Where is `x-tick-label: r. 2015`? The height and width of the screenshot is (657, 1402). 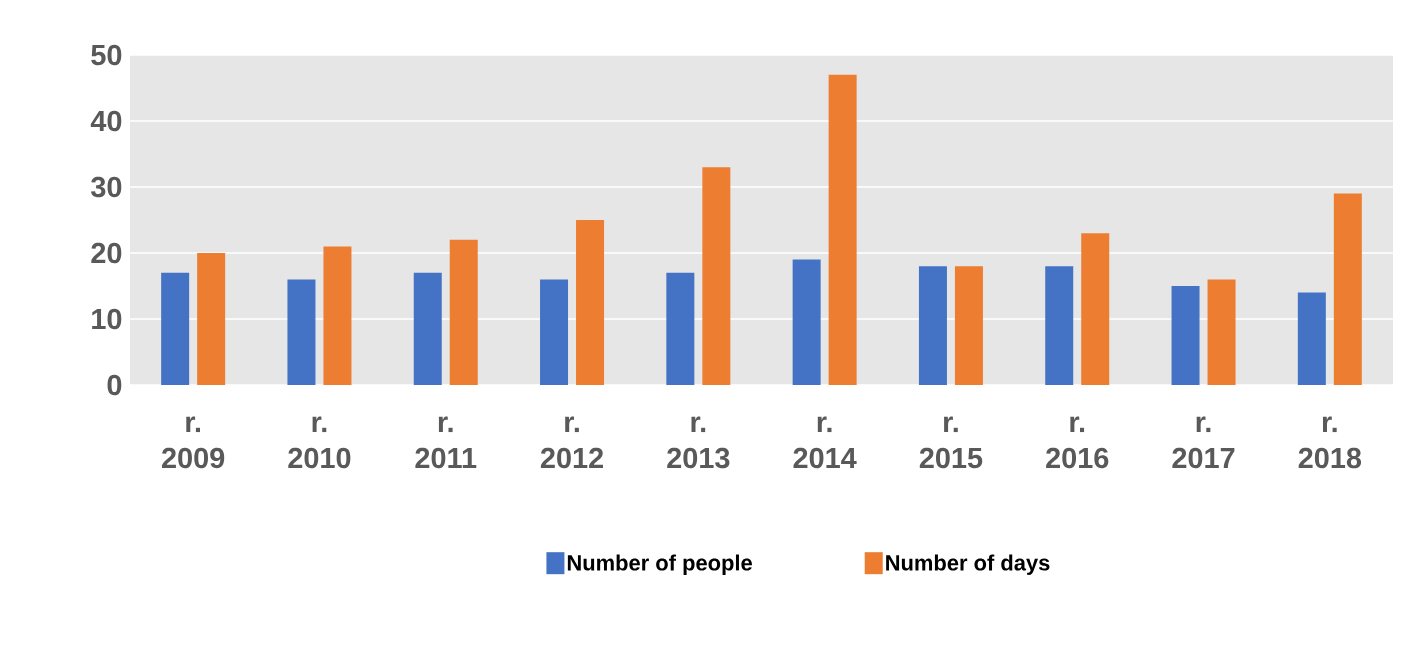 x-tick-label: r. 2015 is located at coordinates (951, 442).